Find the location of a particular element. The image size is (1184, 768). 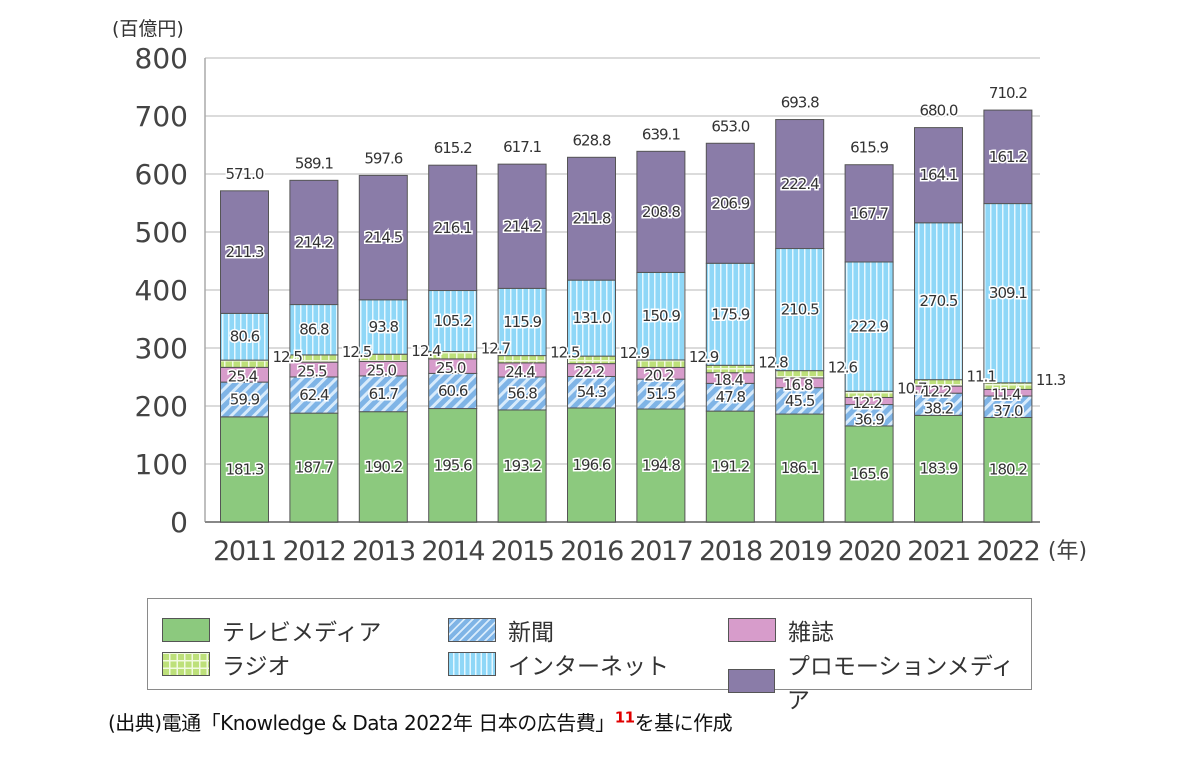

data-label-radio: 12.8 is located at coordinates (773, 362).